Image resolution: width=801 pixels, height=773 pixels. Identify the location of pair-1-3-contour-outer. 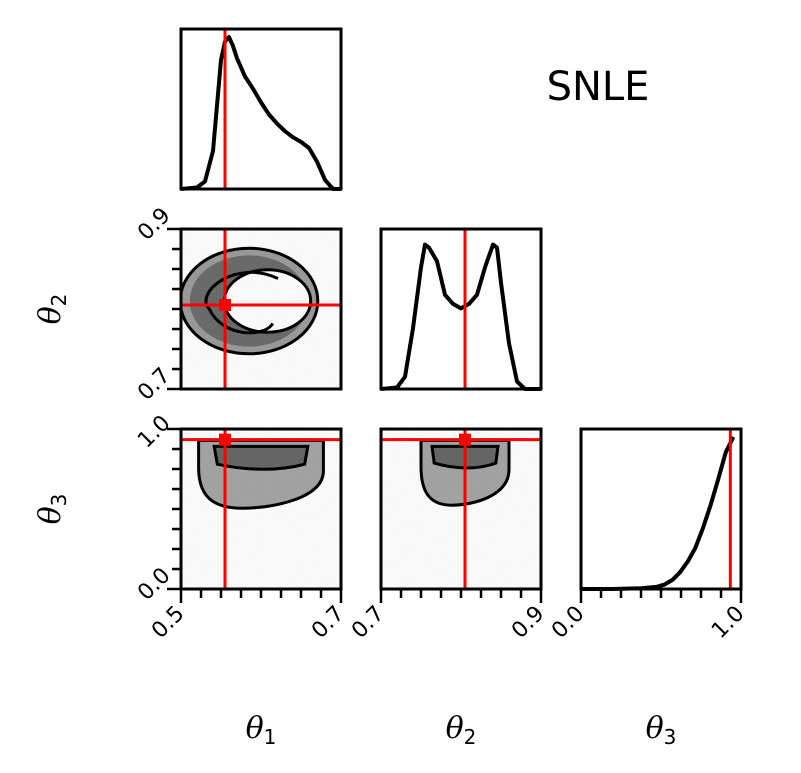
(261, 474).